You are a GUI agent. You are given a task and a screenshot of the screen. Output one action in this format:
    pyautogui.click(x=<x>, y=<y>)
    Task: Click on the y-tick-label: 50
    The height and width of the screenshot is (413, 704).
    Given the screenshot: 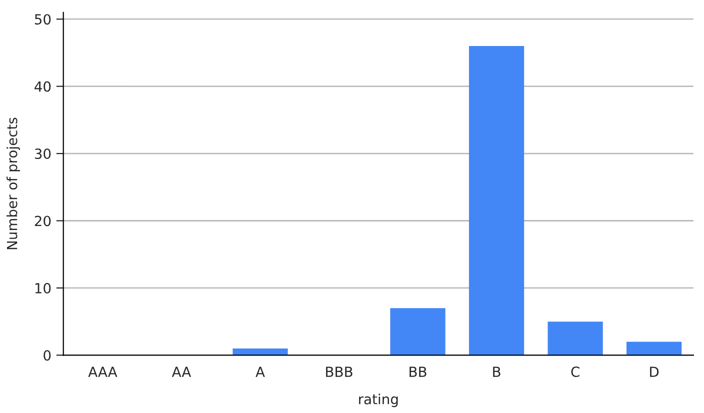 What is the action you would take?
    pyautogui.click(x=42, y=19)
    